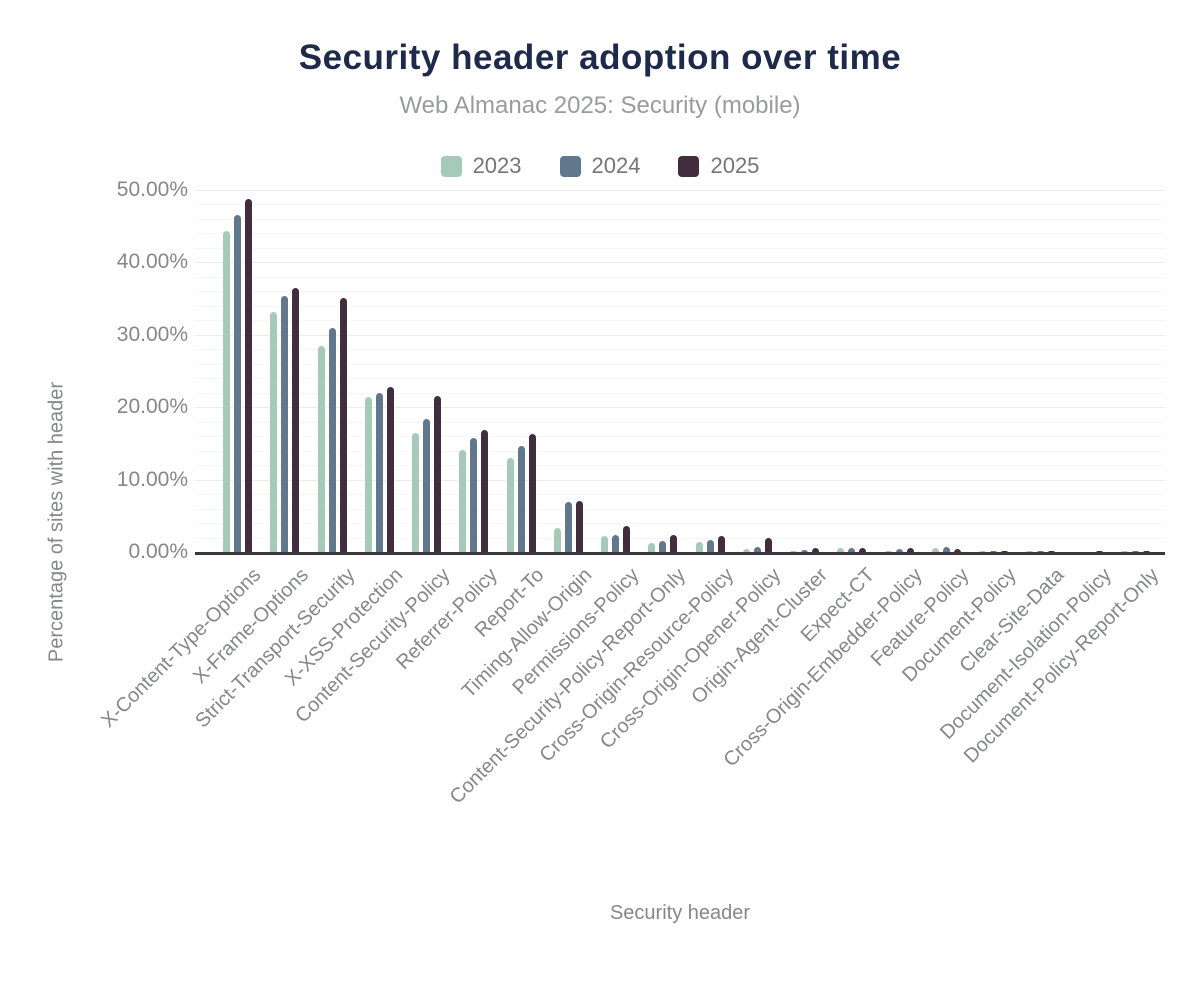 The height and width of the screenshot is (992, 1200). What do you see at coordinates (274, 432) in the screenshot?
I see `bar-2023-x-frame-options` at bounding box center [274, 432].